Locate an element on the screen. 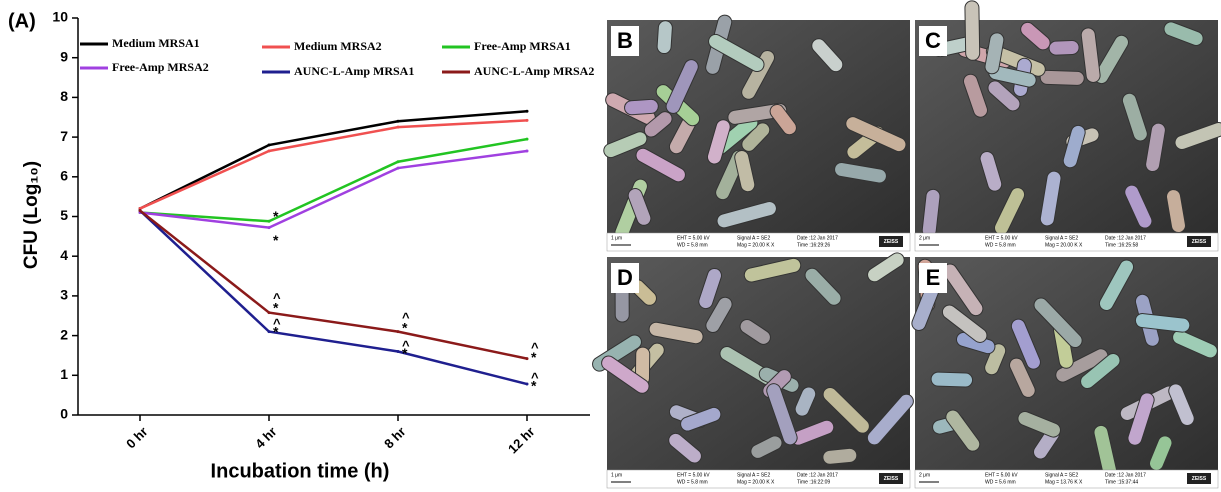  panel-label: (A) is located at coordinates (22, 21).